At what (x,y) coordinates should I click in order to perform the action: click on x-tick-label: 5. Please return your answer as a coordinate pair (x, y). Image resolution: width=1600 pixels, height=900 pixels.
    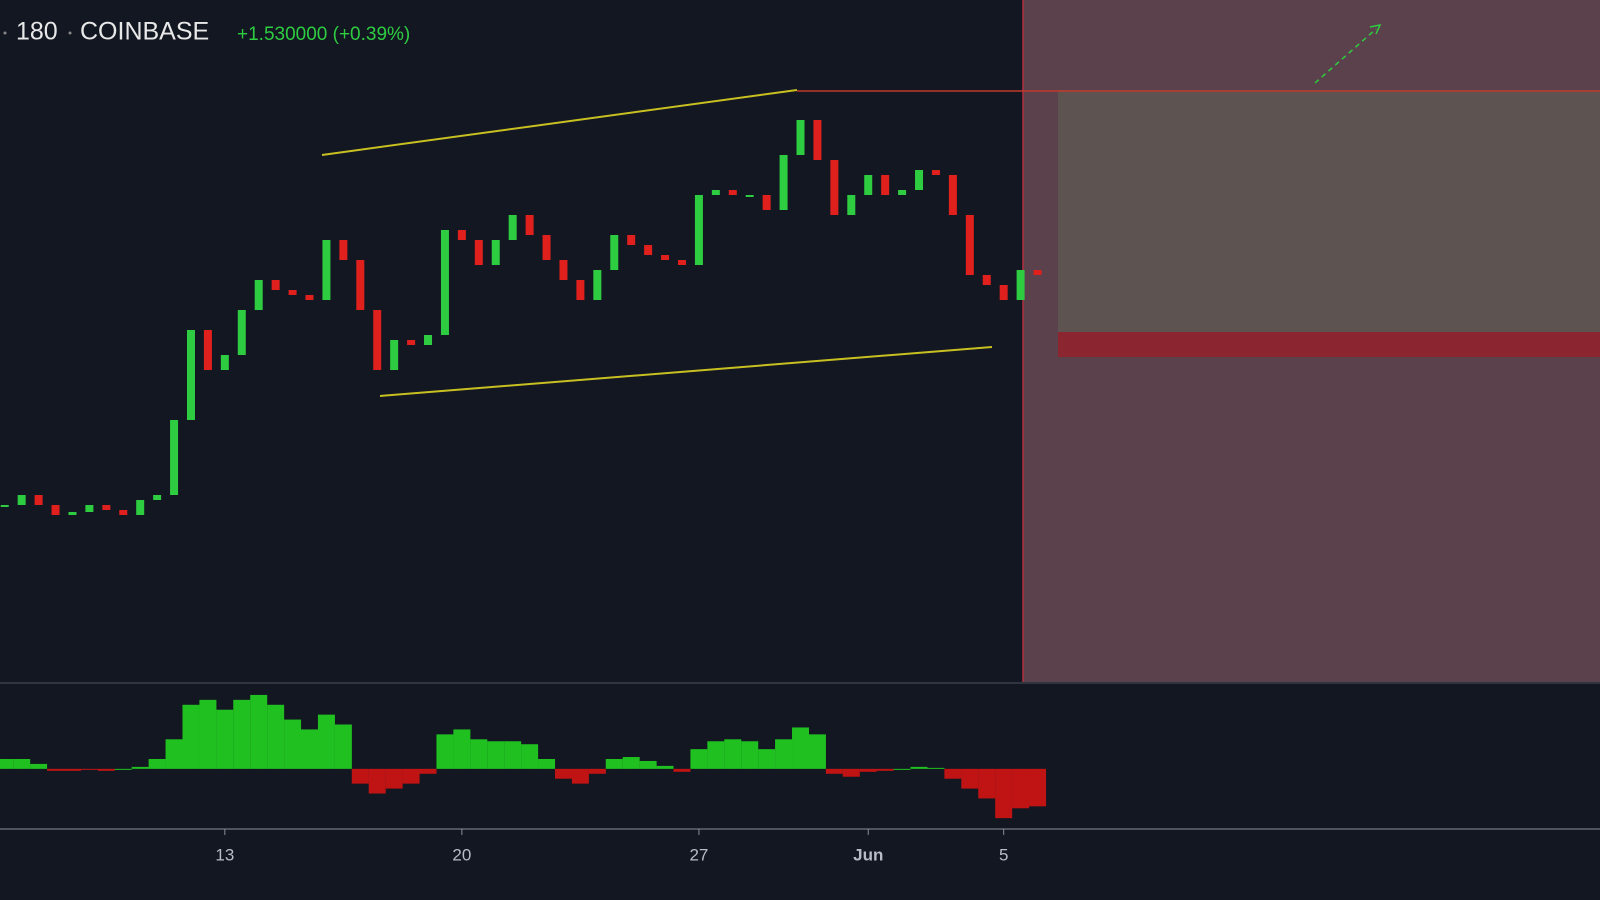
    Looking at the image, I should click on (1003, 854).